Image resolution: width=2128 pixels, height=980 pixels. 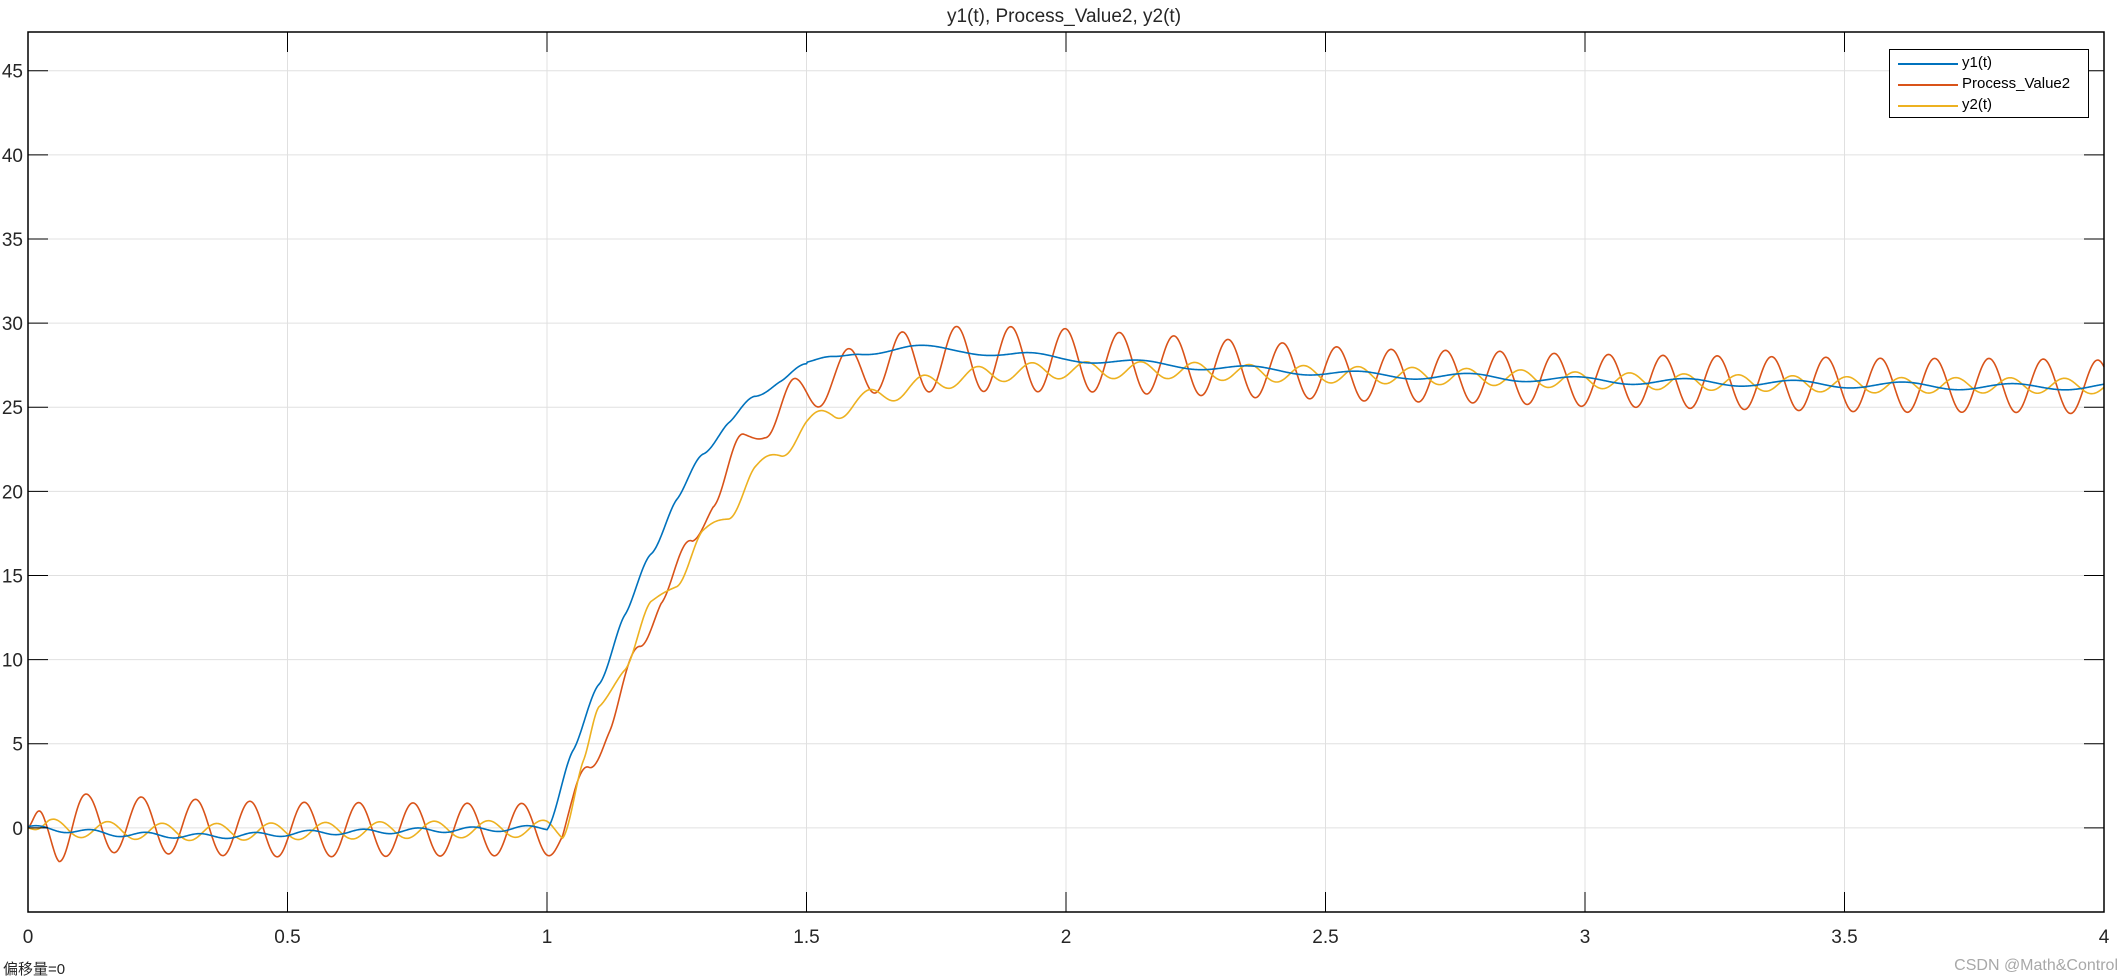 What do you see at coordinates (1928, 64) in the screenshot?
I see `legend-line-y1` at bounding box center [1928, 64].